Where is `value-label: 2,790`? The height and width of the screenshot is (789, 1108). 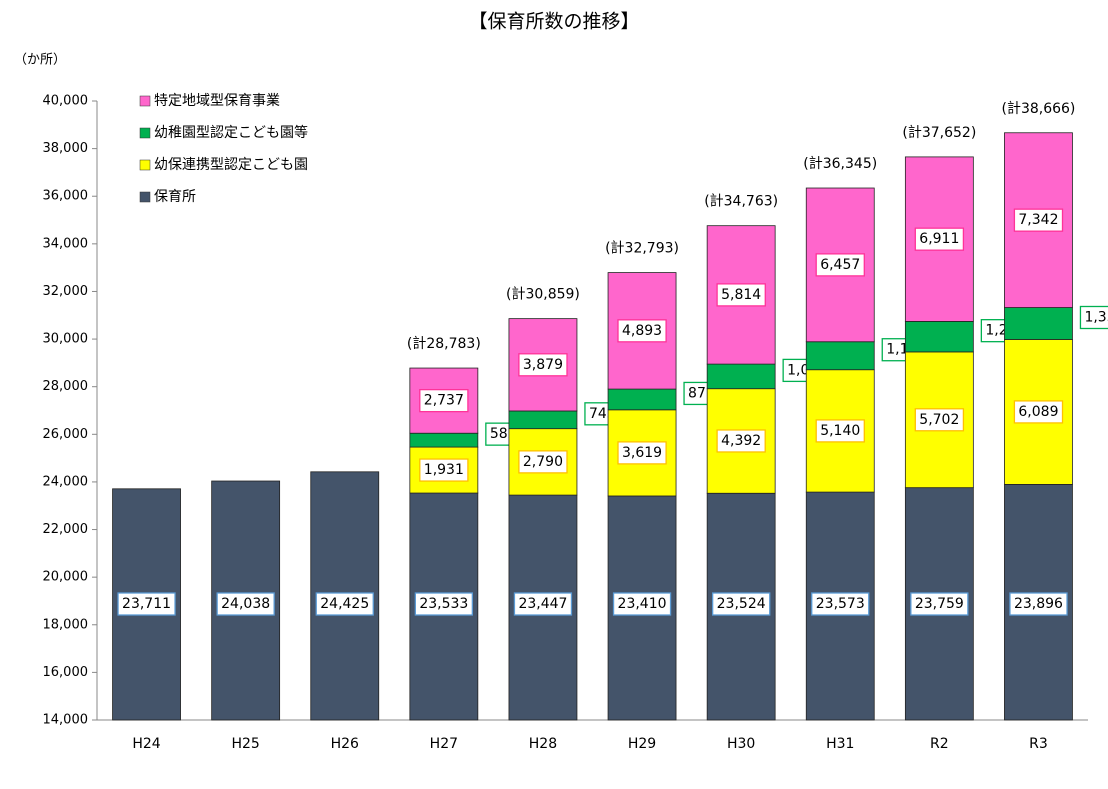
value-label: 2,790 is located at coordinates (543, 462).